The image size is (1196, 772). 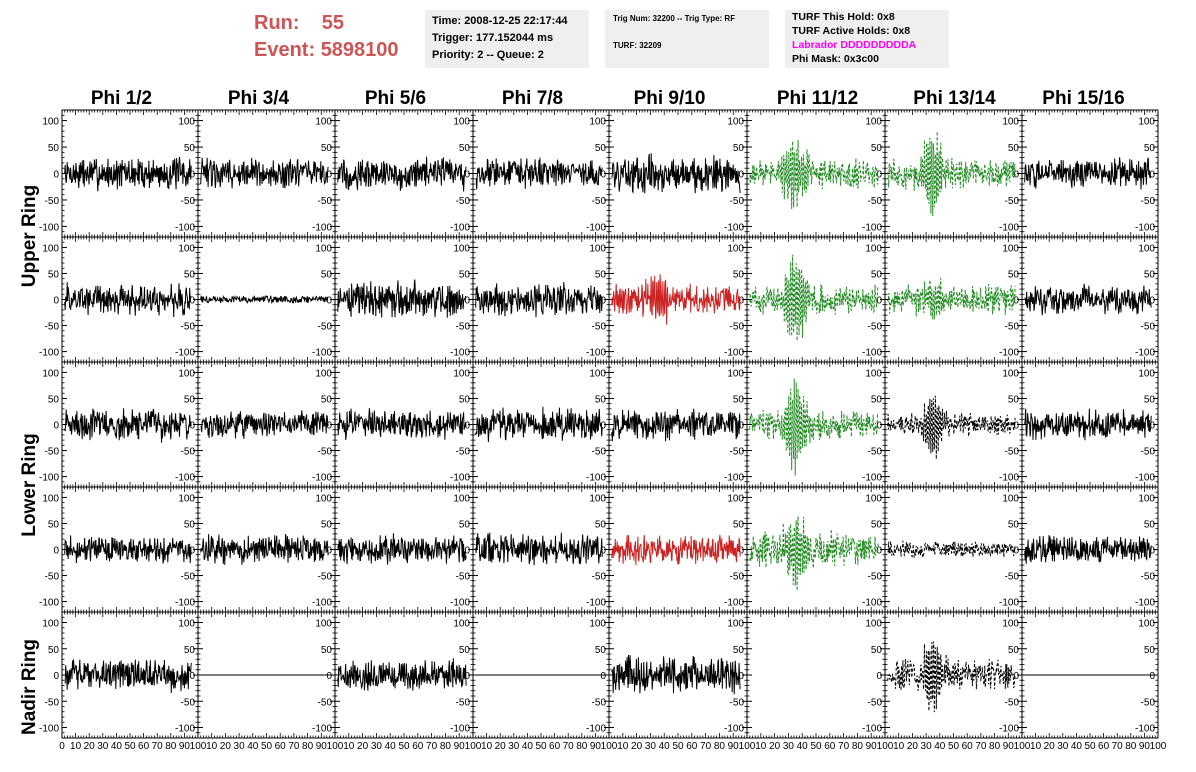 I want to click on event-value: 5898100, so click(x=359, y=50).